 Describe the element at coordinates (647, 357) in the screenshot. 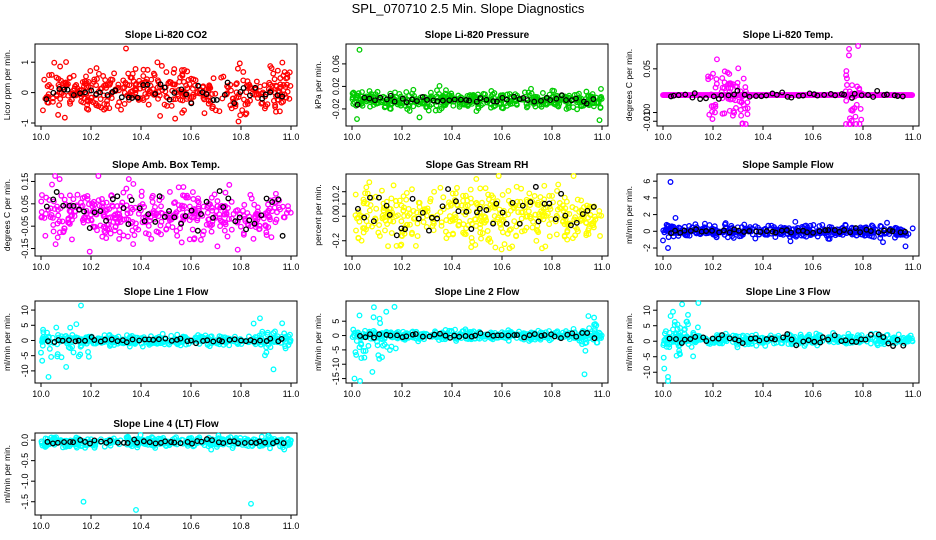

I see `y-tick-label: -5` at that location.